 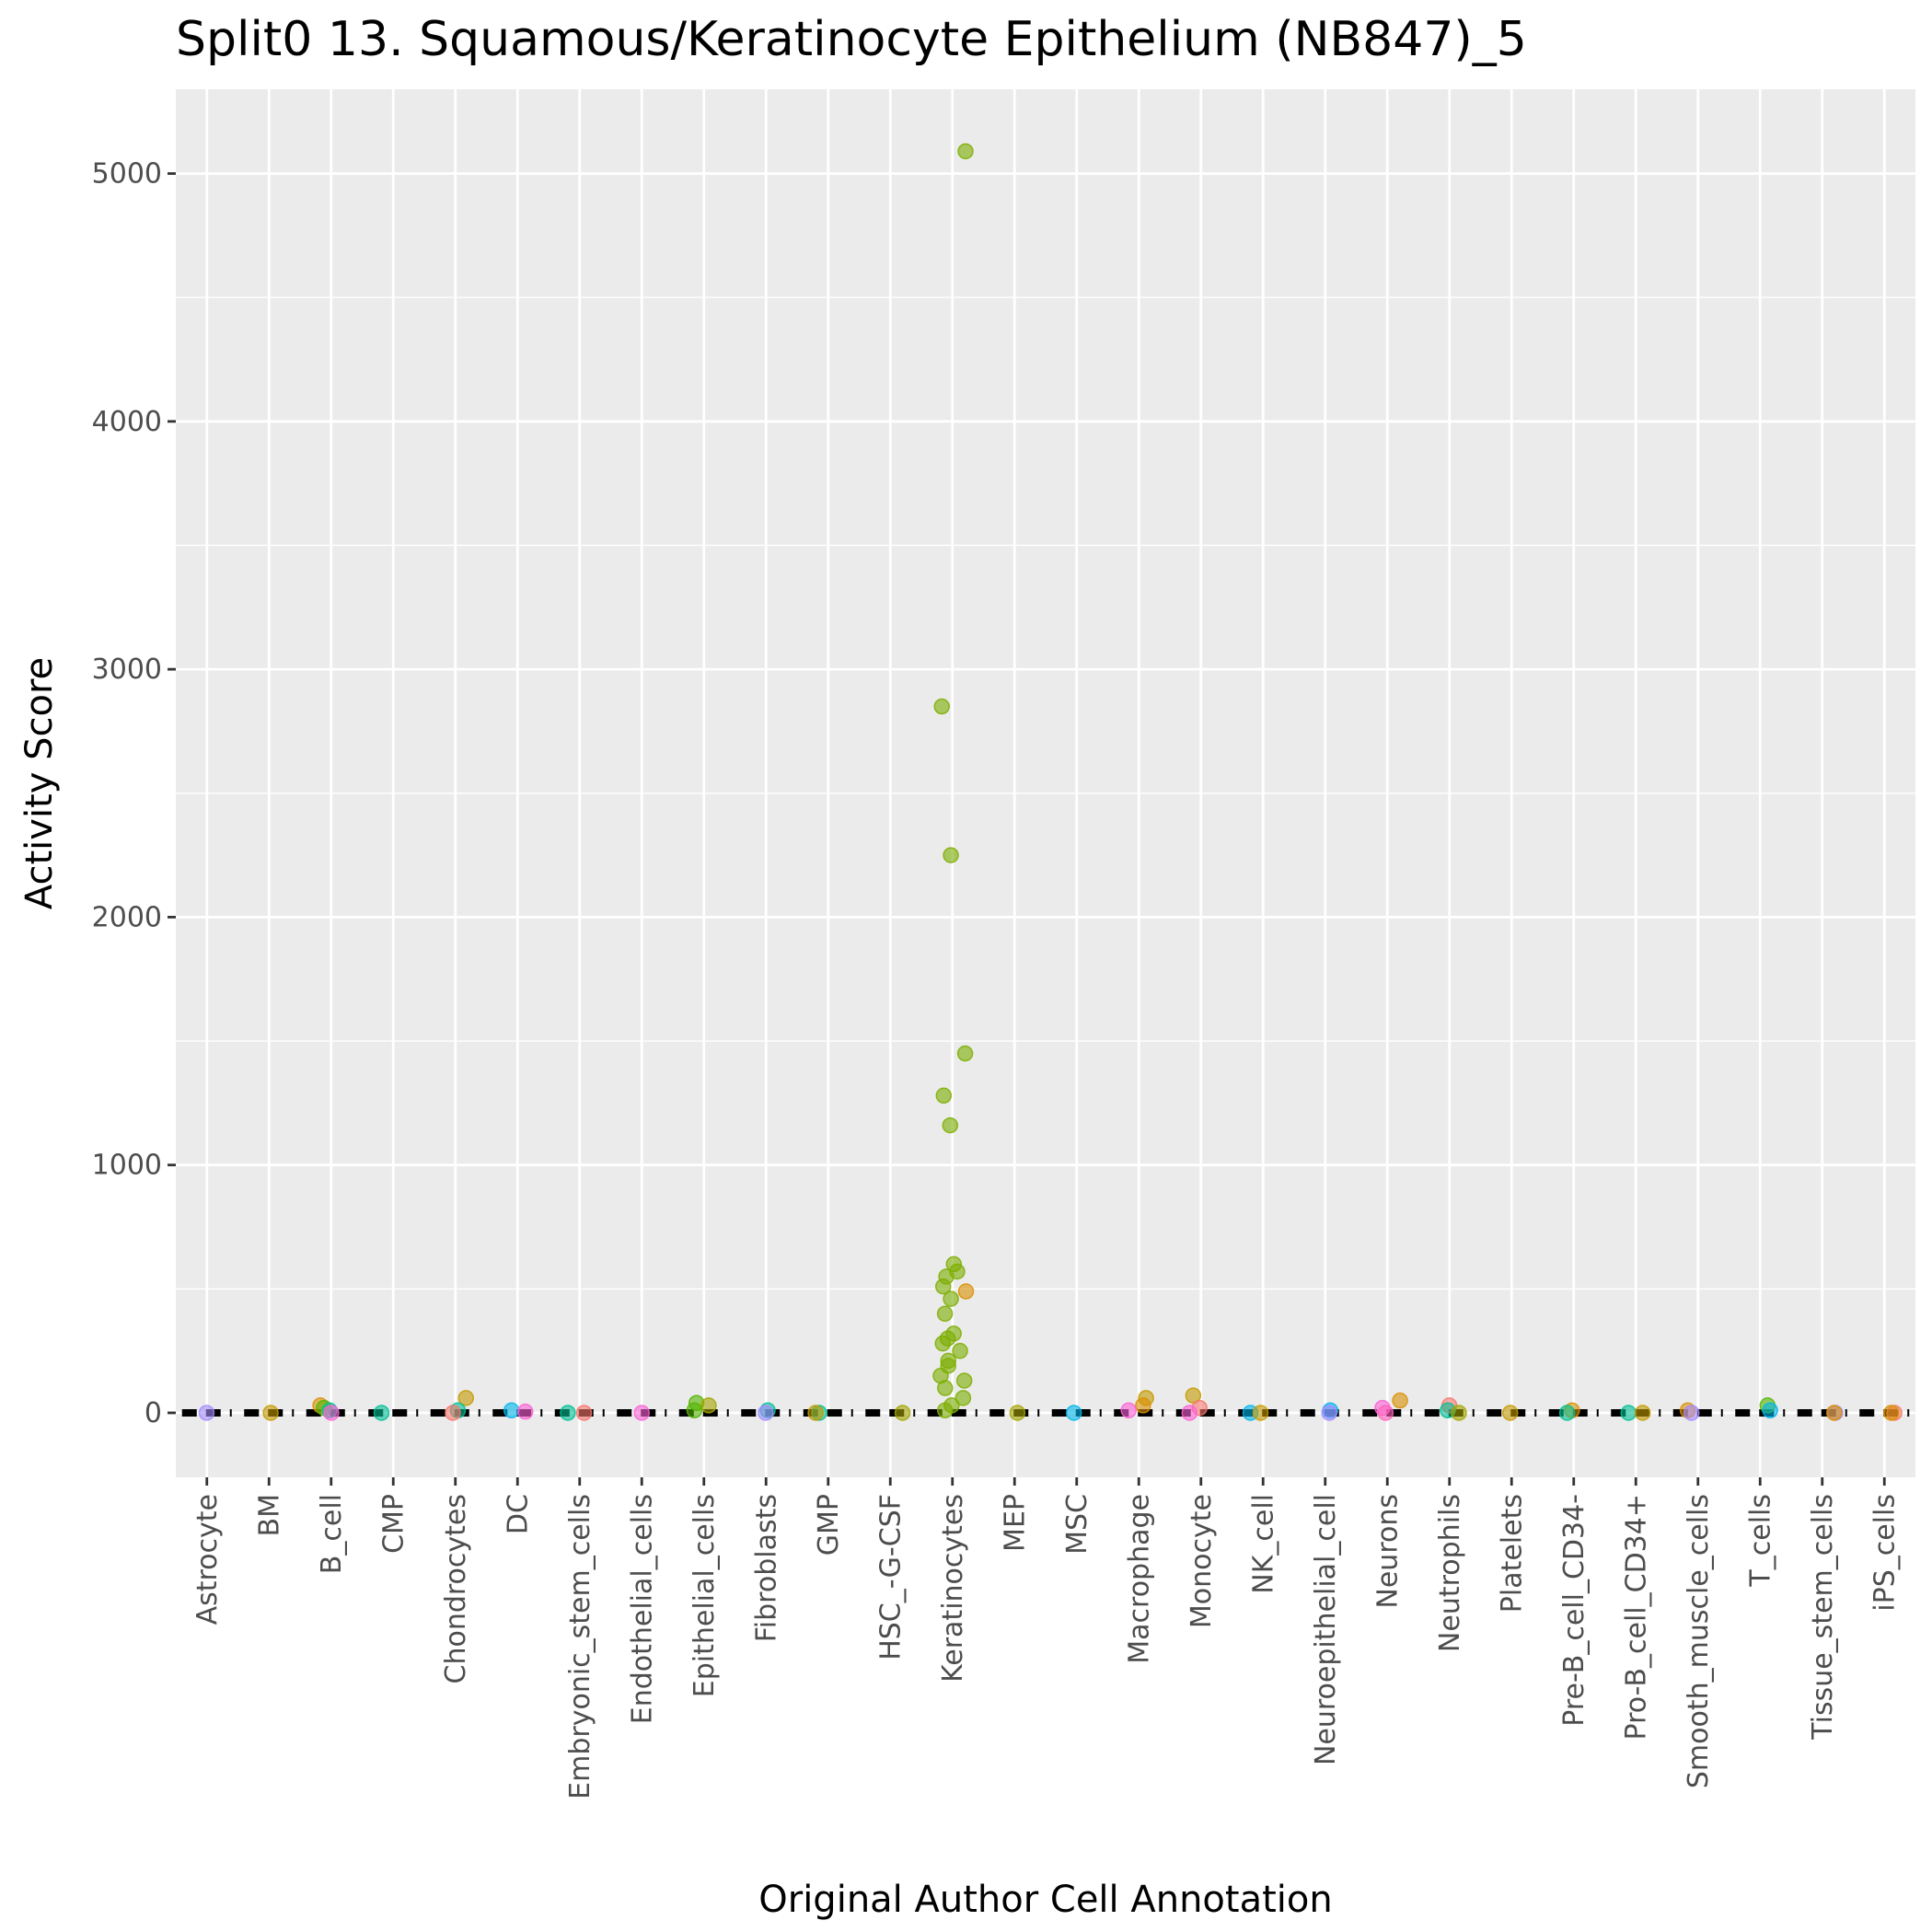 What do you see at coordinates (953, 1589) in the screenshot?
I see `x-tick-label: Keratinocytes` at bounding box center [953, 1589].